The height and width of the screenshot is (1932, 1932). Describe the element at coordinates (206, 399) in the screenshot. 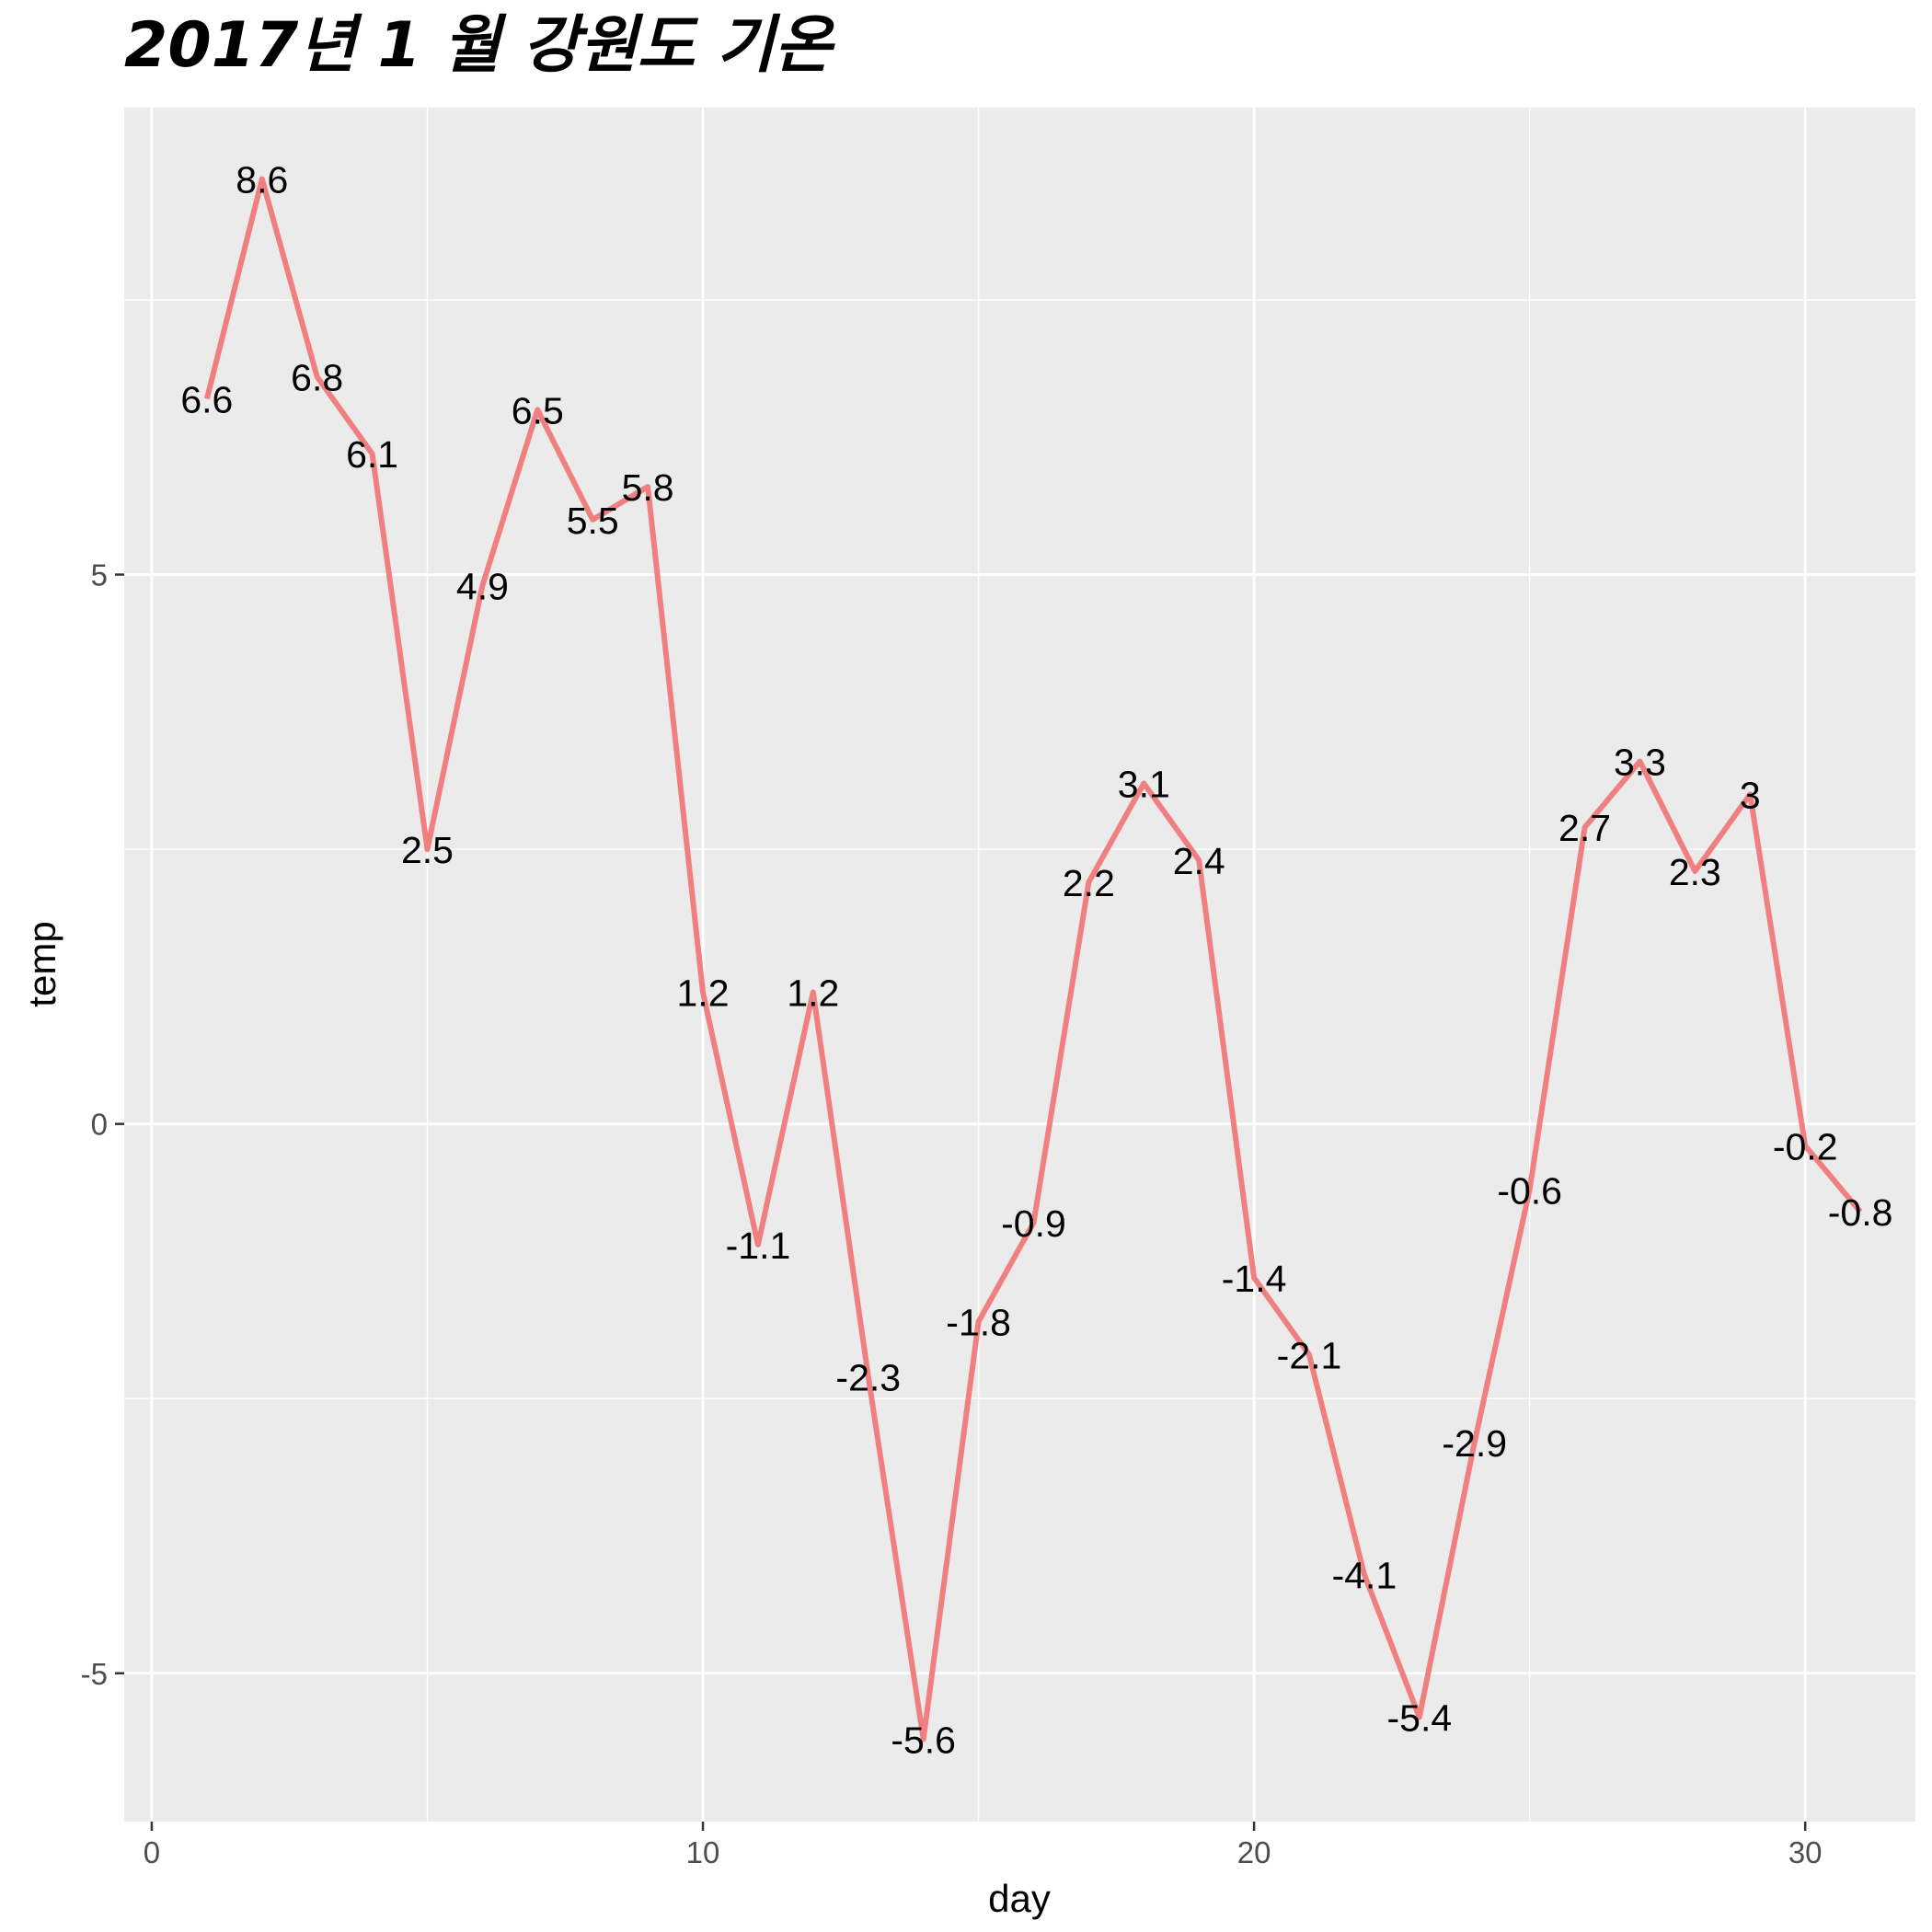

I see `data-label: 6.6` at that location.